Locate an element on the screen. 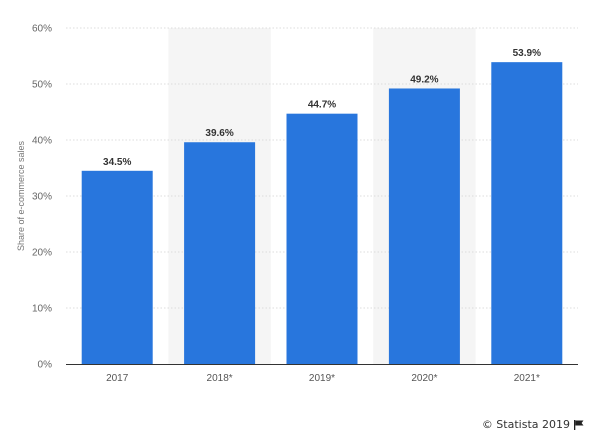 This screenshot has width=600, height=439. statista-credit: © Statista 2019 is located at coordinates (533, 424).